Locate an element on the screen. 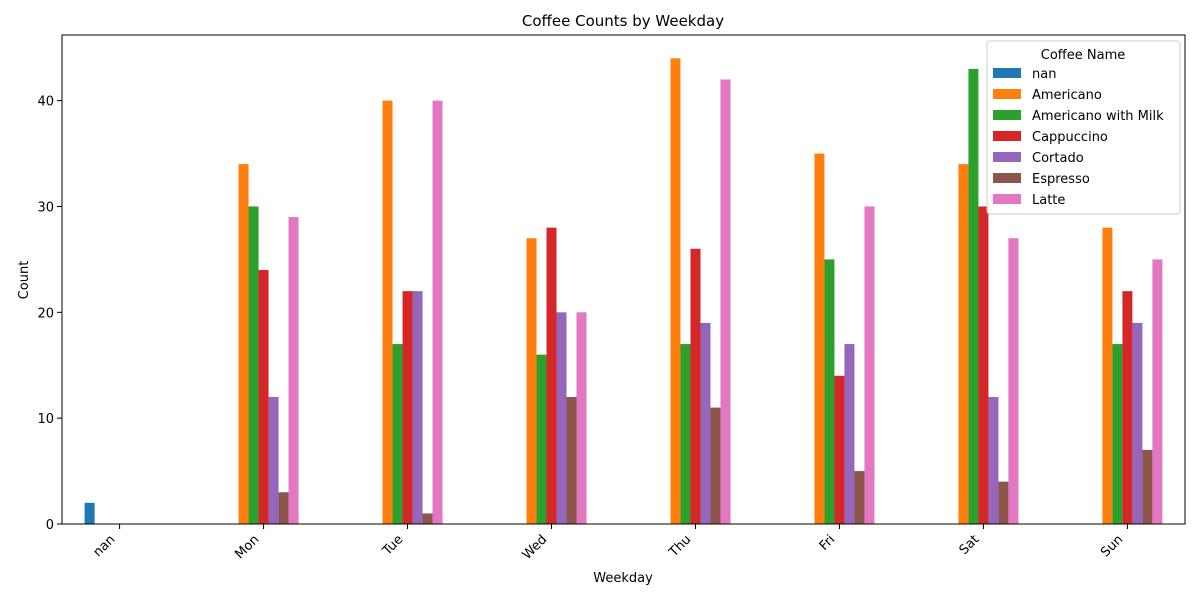  legend-entry-label: Cortado is located at coordinates (1058, 158).